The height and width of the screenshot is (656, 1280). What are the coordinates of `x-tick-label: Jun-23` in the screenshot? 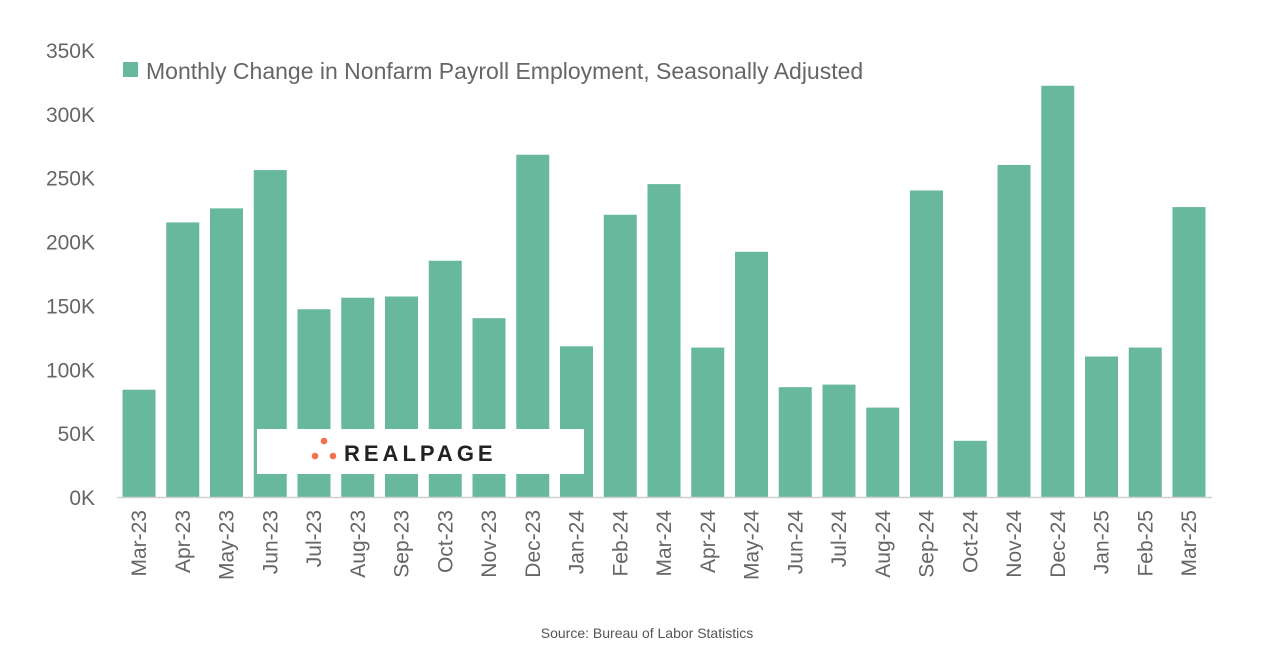 It's located at (270, 542).